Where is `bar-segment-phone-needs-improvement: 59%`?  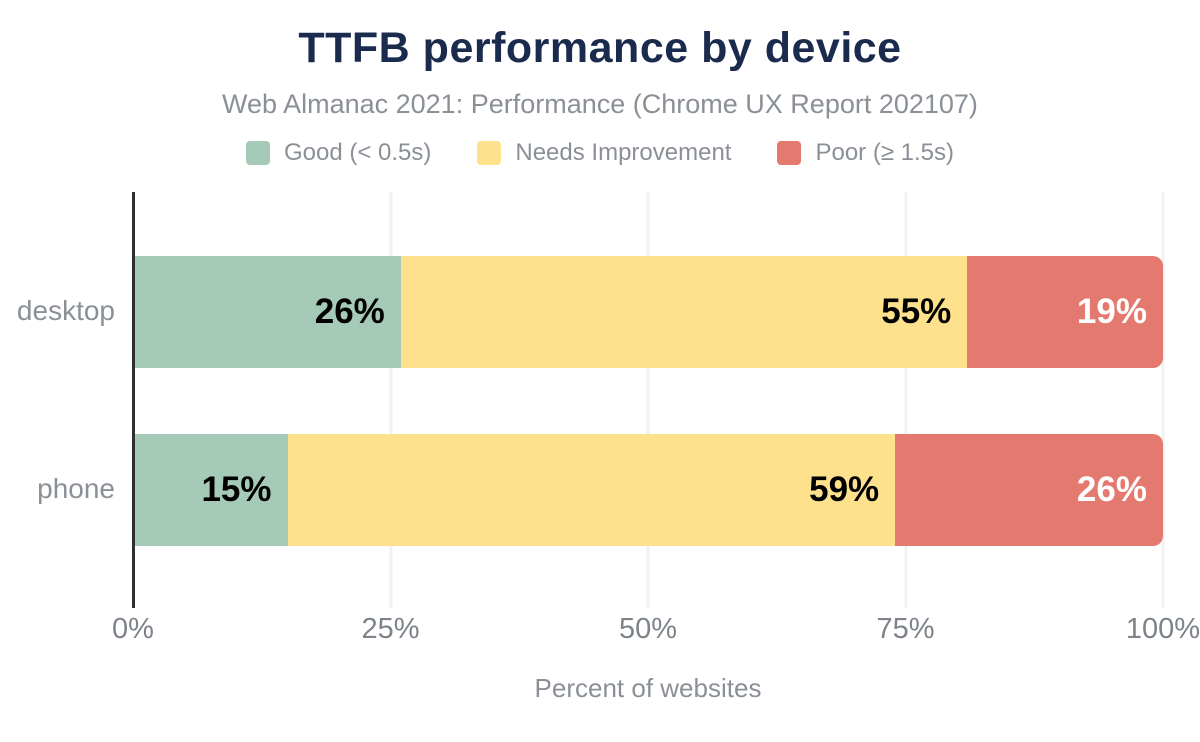
bar-segment-phone-needs-improvement: 59% is located at coordinates (591, 490).